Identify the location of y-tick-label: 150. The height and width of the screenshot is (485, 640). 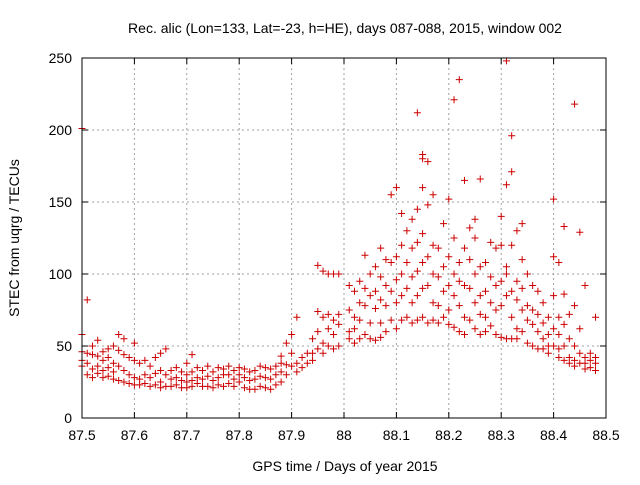
(61, 202).